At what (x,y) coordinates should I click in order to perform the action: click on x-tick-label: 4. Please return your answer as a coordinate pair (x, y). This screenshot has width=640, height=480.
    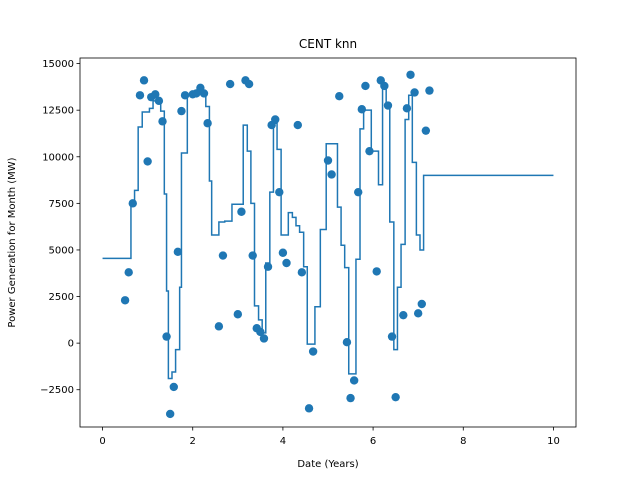
    Looking at the image, I should click on (283, 441).